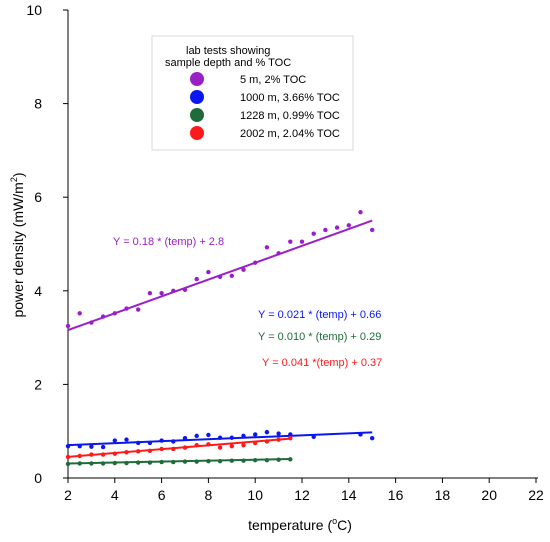 This screenshot has height=542, width=550. I want to click on x-tick-label: 6, so click(162, 495).